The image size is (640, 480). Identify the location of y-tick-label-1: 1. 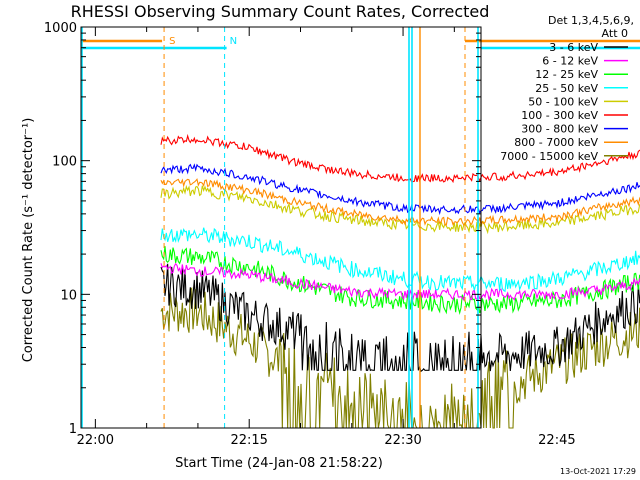
(73, 429).